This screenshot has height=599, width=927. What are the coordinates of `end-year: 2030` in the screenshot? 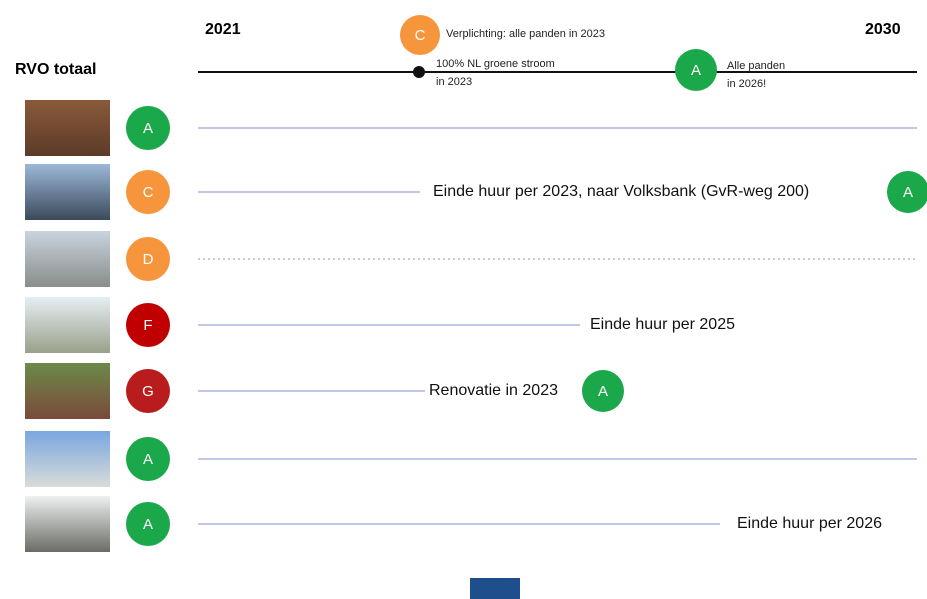 It's located at (883, 29).